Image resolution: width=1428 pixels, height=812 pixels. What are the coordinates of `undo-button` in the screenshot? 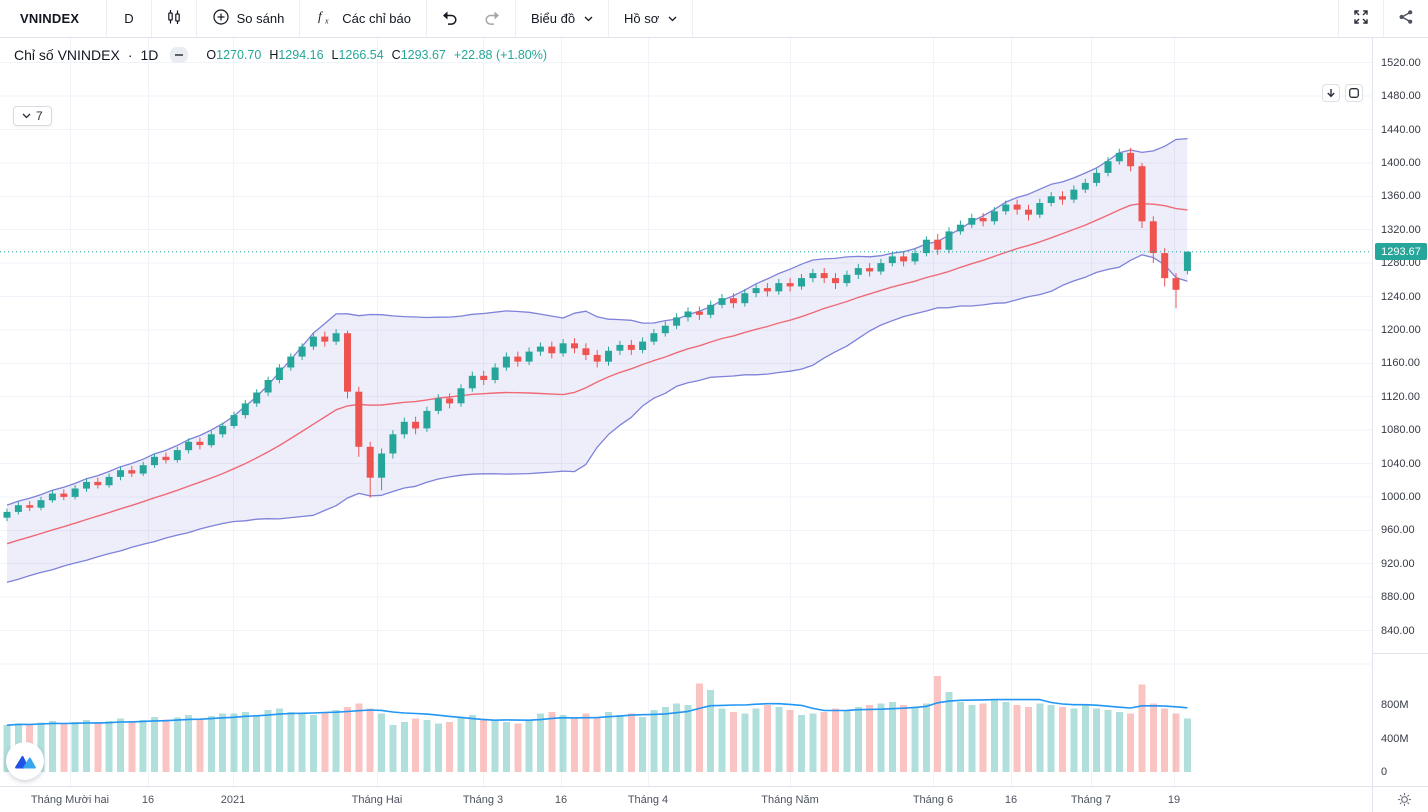 It's located at (449, 18).